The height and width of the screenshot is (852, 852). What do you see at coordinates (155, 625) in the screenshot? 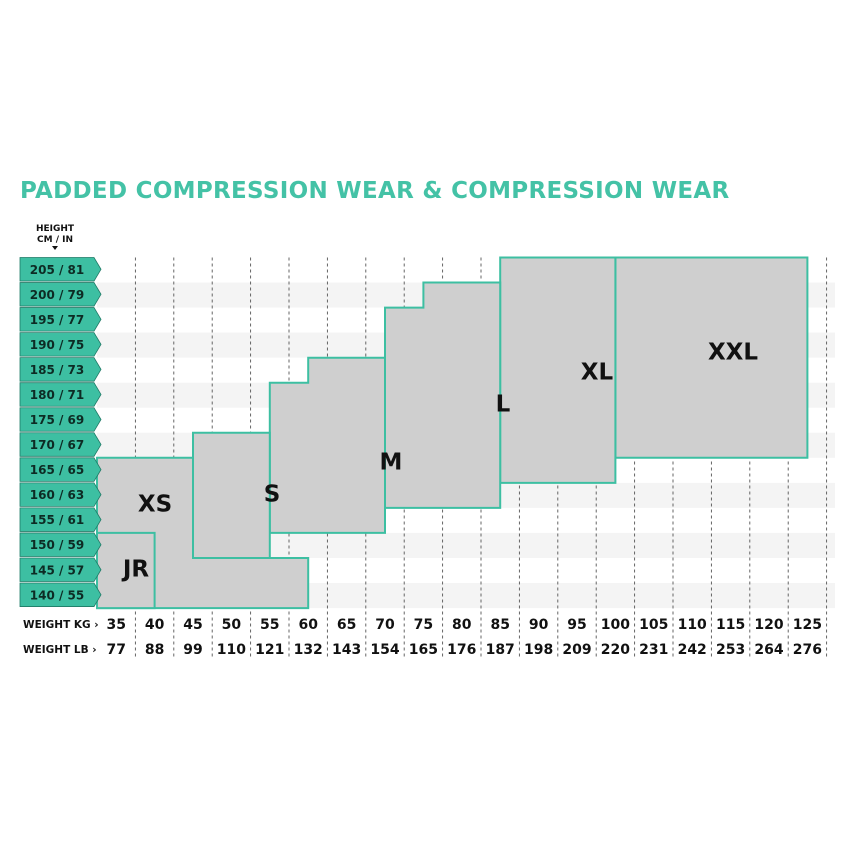
I see `weight-kg-tick: 40` at bounding box center [155, 625].